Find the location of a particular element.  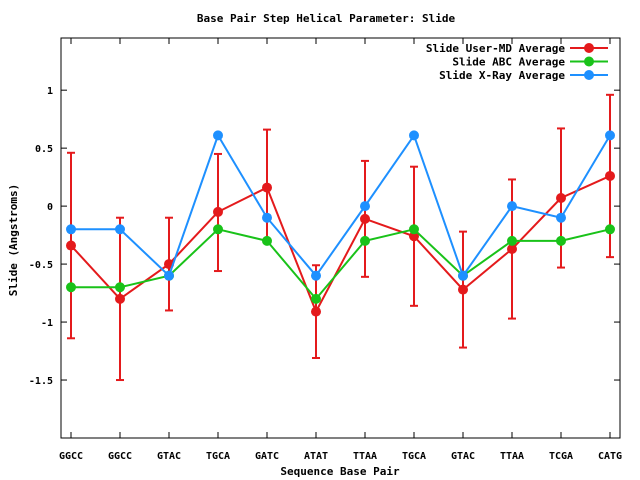

x-tick-label: TCGA is located at coordinates (561, 456).